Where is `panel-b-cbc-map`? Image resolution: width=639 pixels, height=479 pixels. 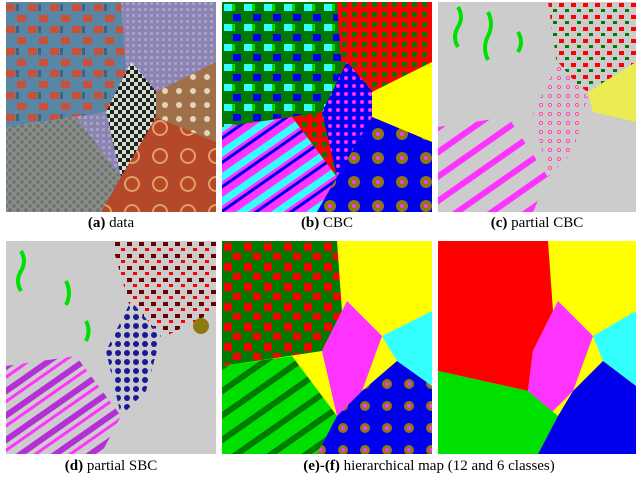 panel-b-cbc-map is located at coordinates (327, 107).